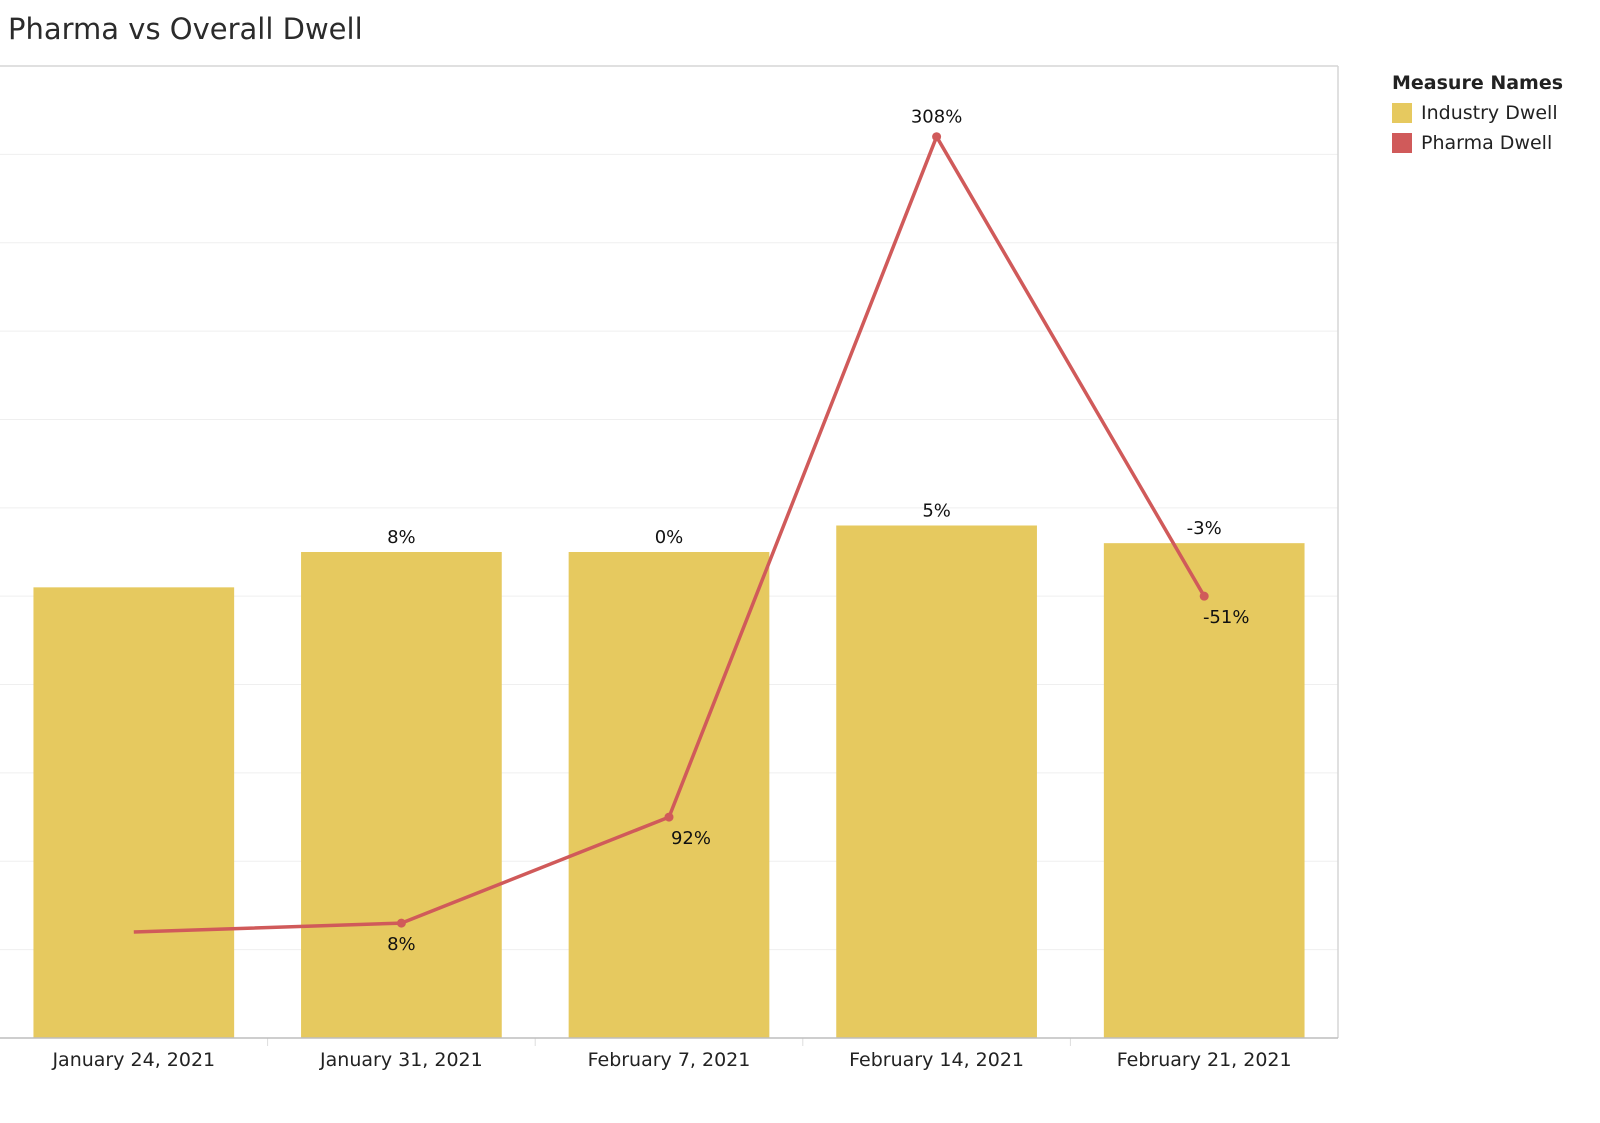 The height and width of the screenshot is (1123, 1600). What do you see at coordinates (1478, 83) in the screenshot?
I see `legend-title: Measure Names` at bounding box center [1478, 83].